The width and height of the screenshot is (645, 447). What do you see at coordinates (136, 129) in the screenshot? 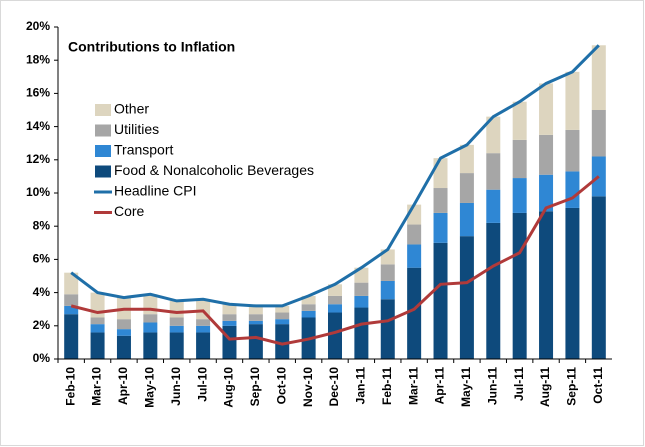
I see `legend-label: Utilities` at bounding box center [136, 129].